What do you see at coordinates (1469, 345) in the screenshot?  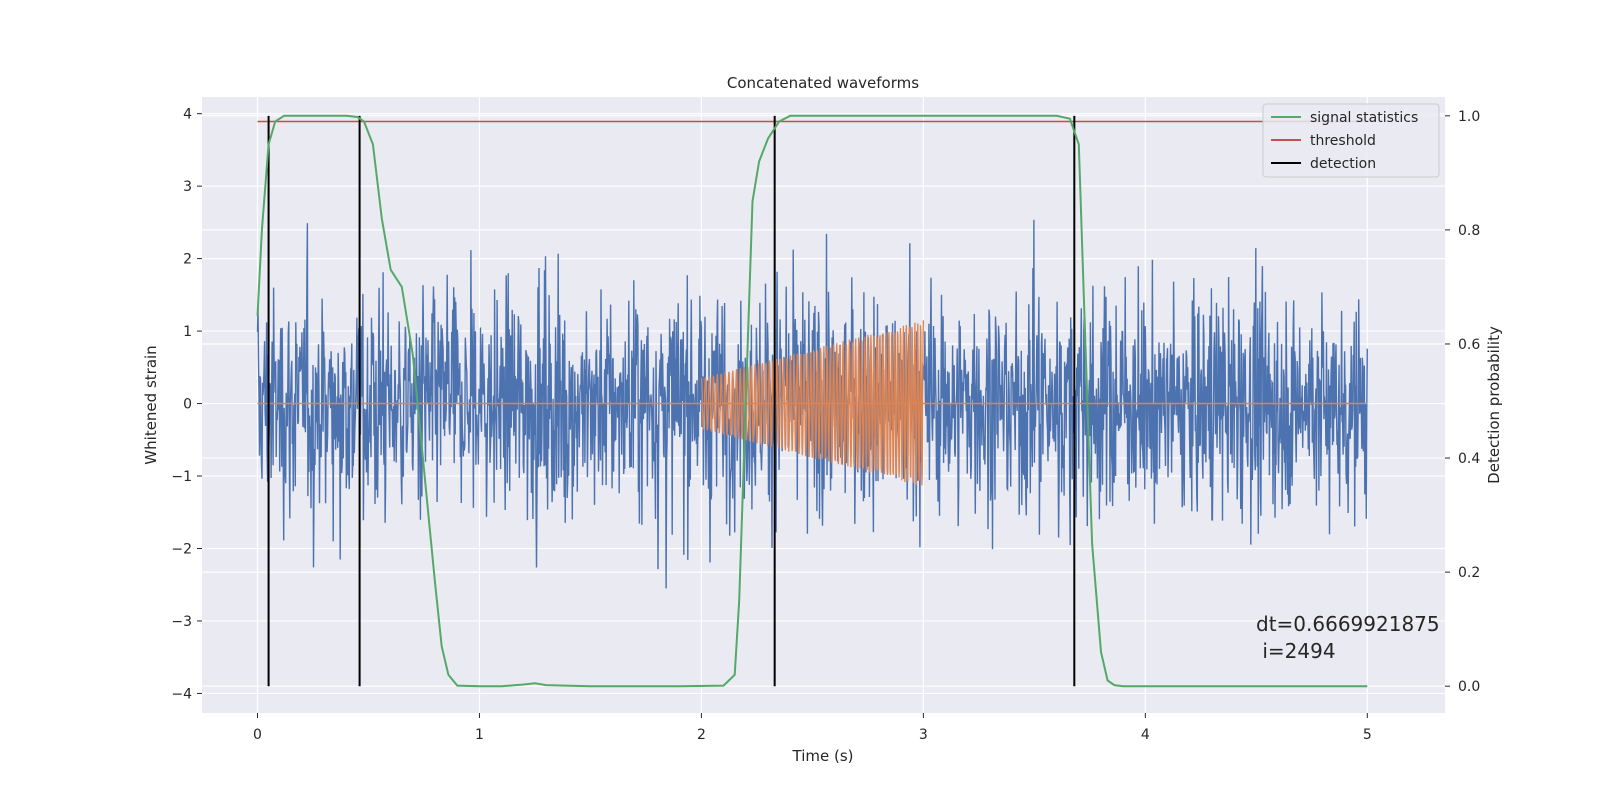 I see `y2-tick-label: 0.6` at bounding box center [1469, 345].